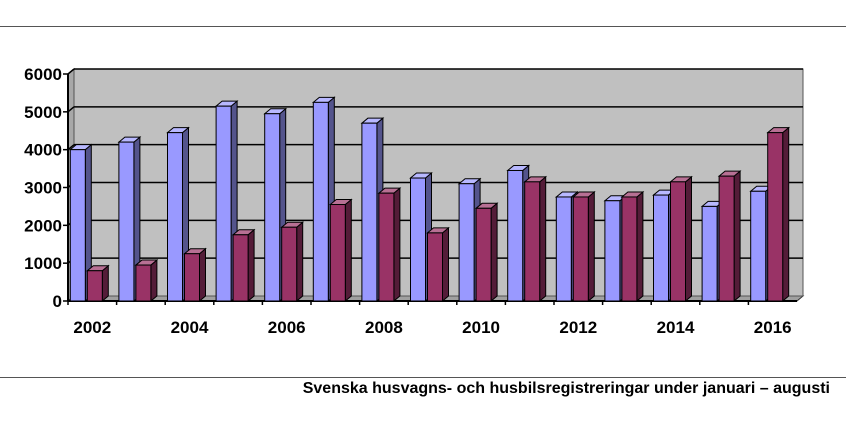 Image resolution: width=846 pixels, height=439 pixels. What do you see at coordinates (43, 112) in the screenshot?
I see `y-tick-label: 5000` at bounding box center [43, 112].